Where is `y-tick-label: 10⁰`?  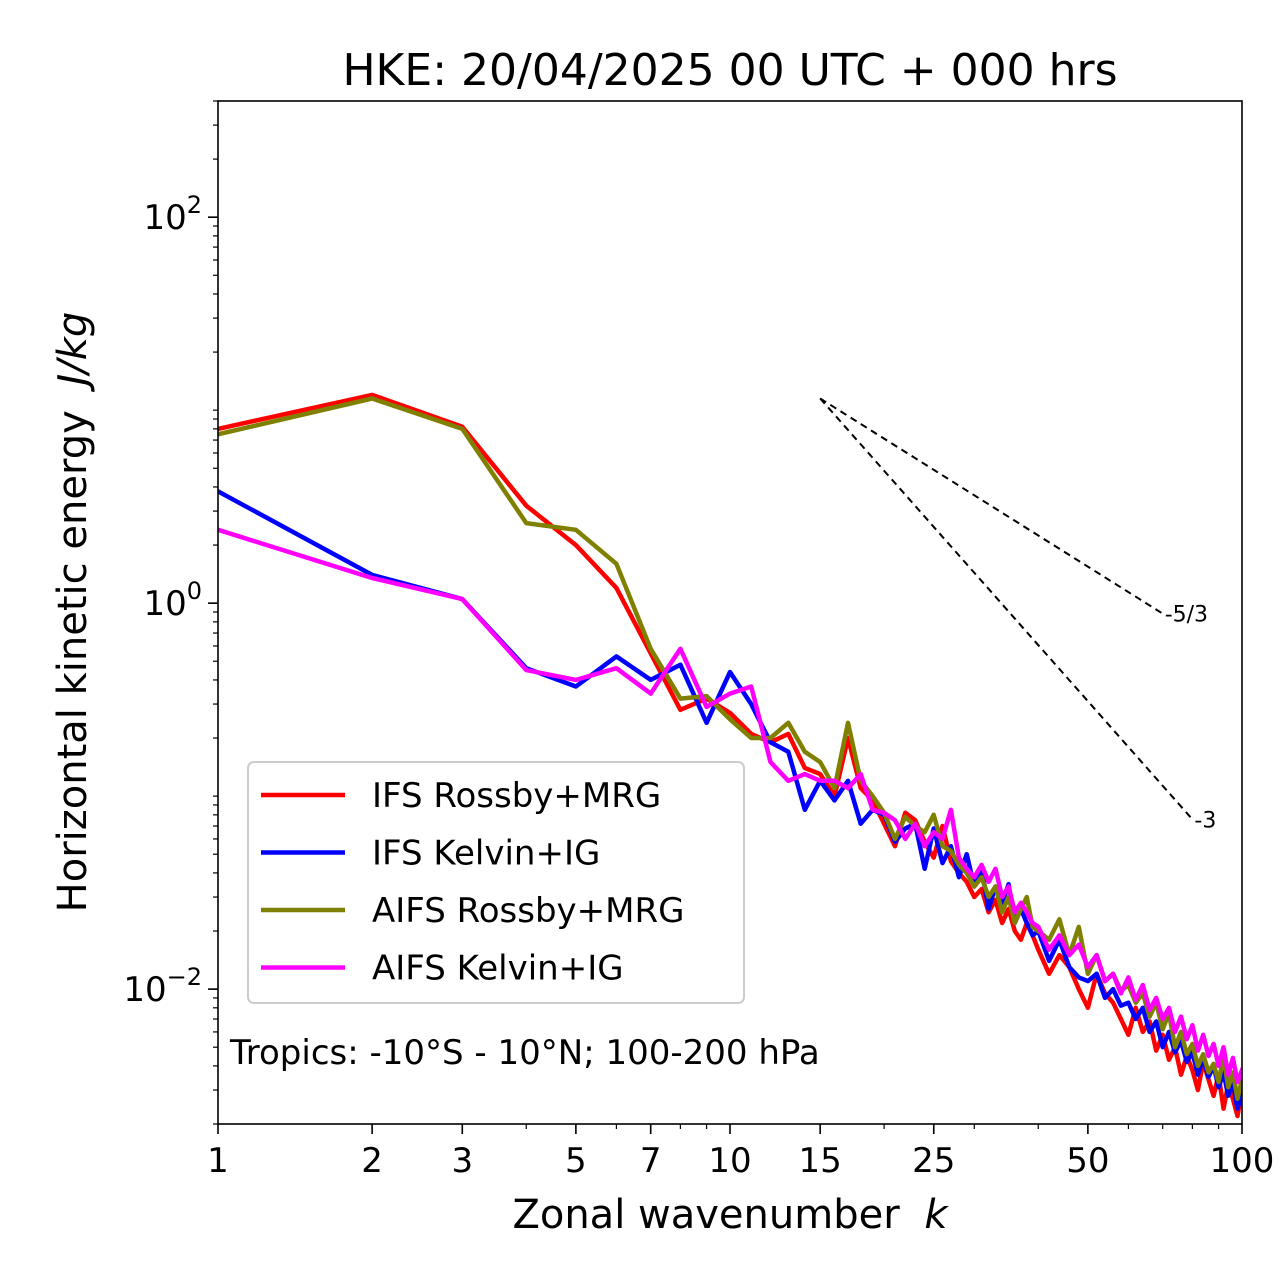
y-tick-label: 10⁰ is located at coordinates (172, 600).